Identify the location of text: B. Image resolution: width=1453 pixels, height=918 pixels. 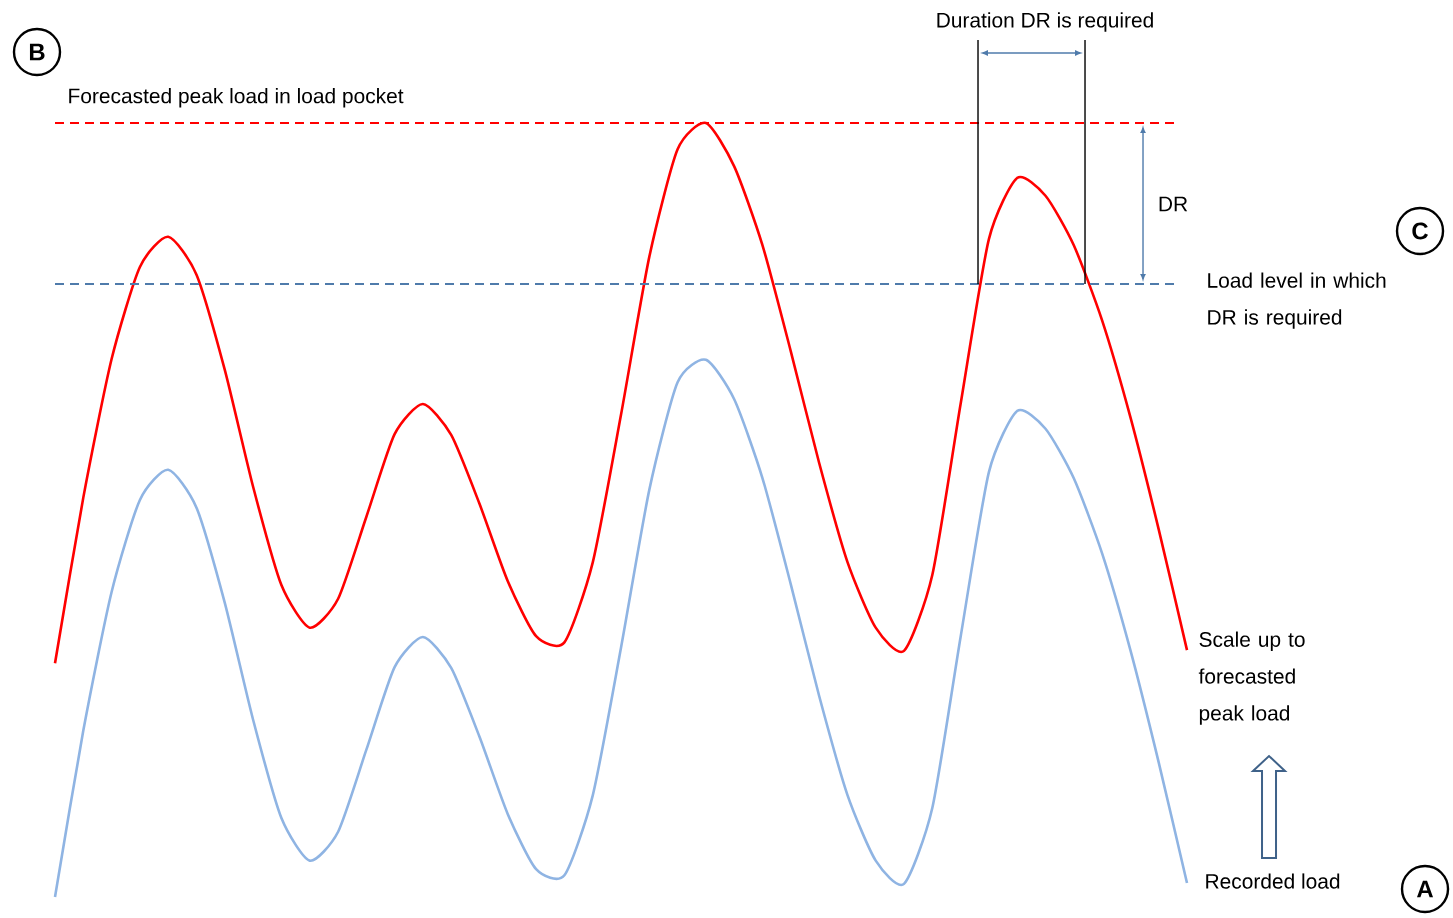
(37, 52).